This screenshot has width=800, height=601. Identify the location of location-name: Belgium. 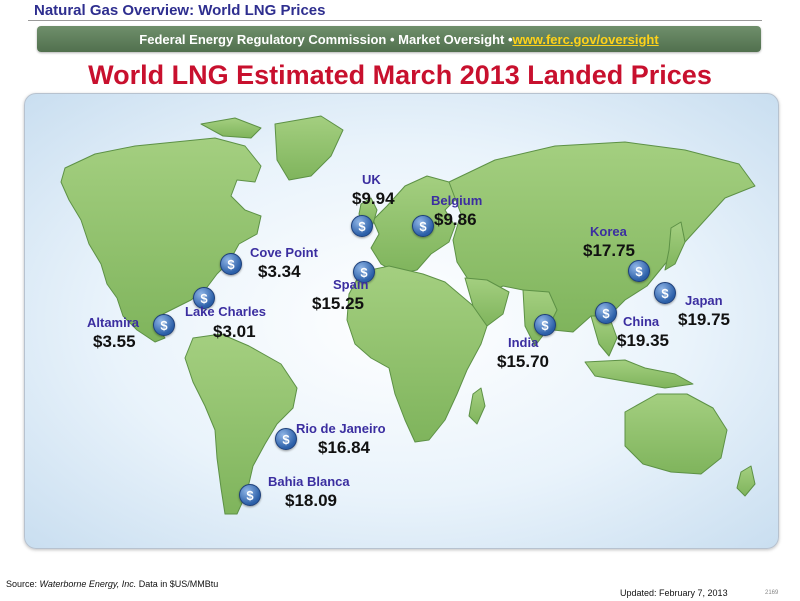
(457, 200).